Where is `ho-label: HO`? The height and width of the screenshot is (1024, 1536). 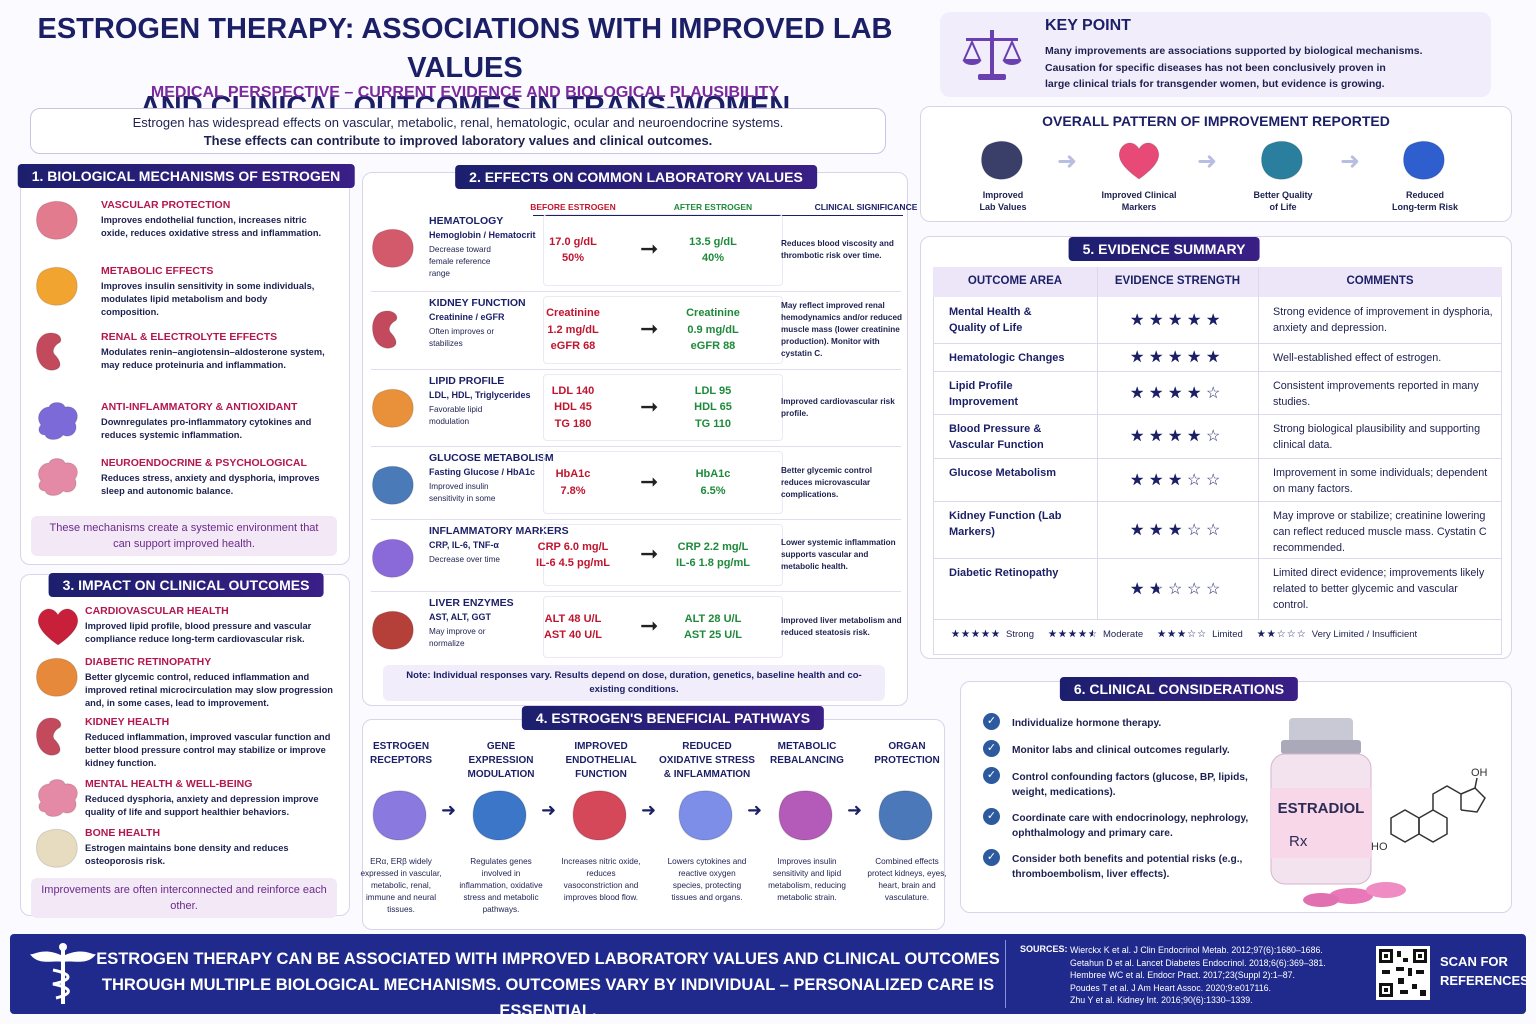 ho-label: HO is located at coordinates (1379, 847).